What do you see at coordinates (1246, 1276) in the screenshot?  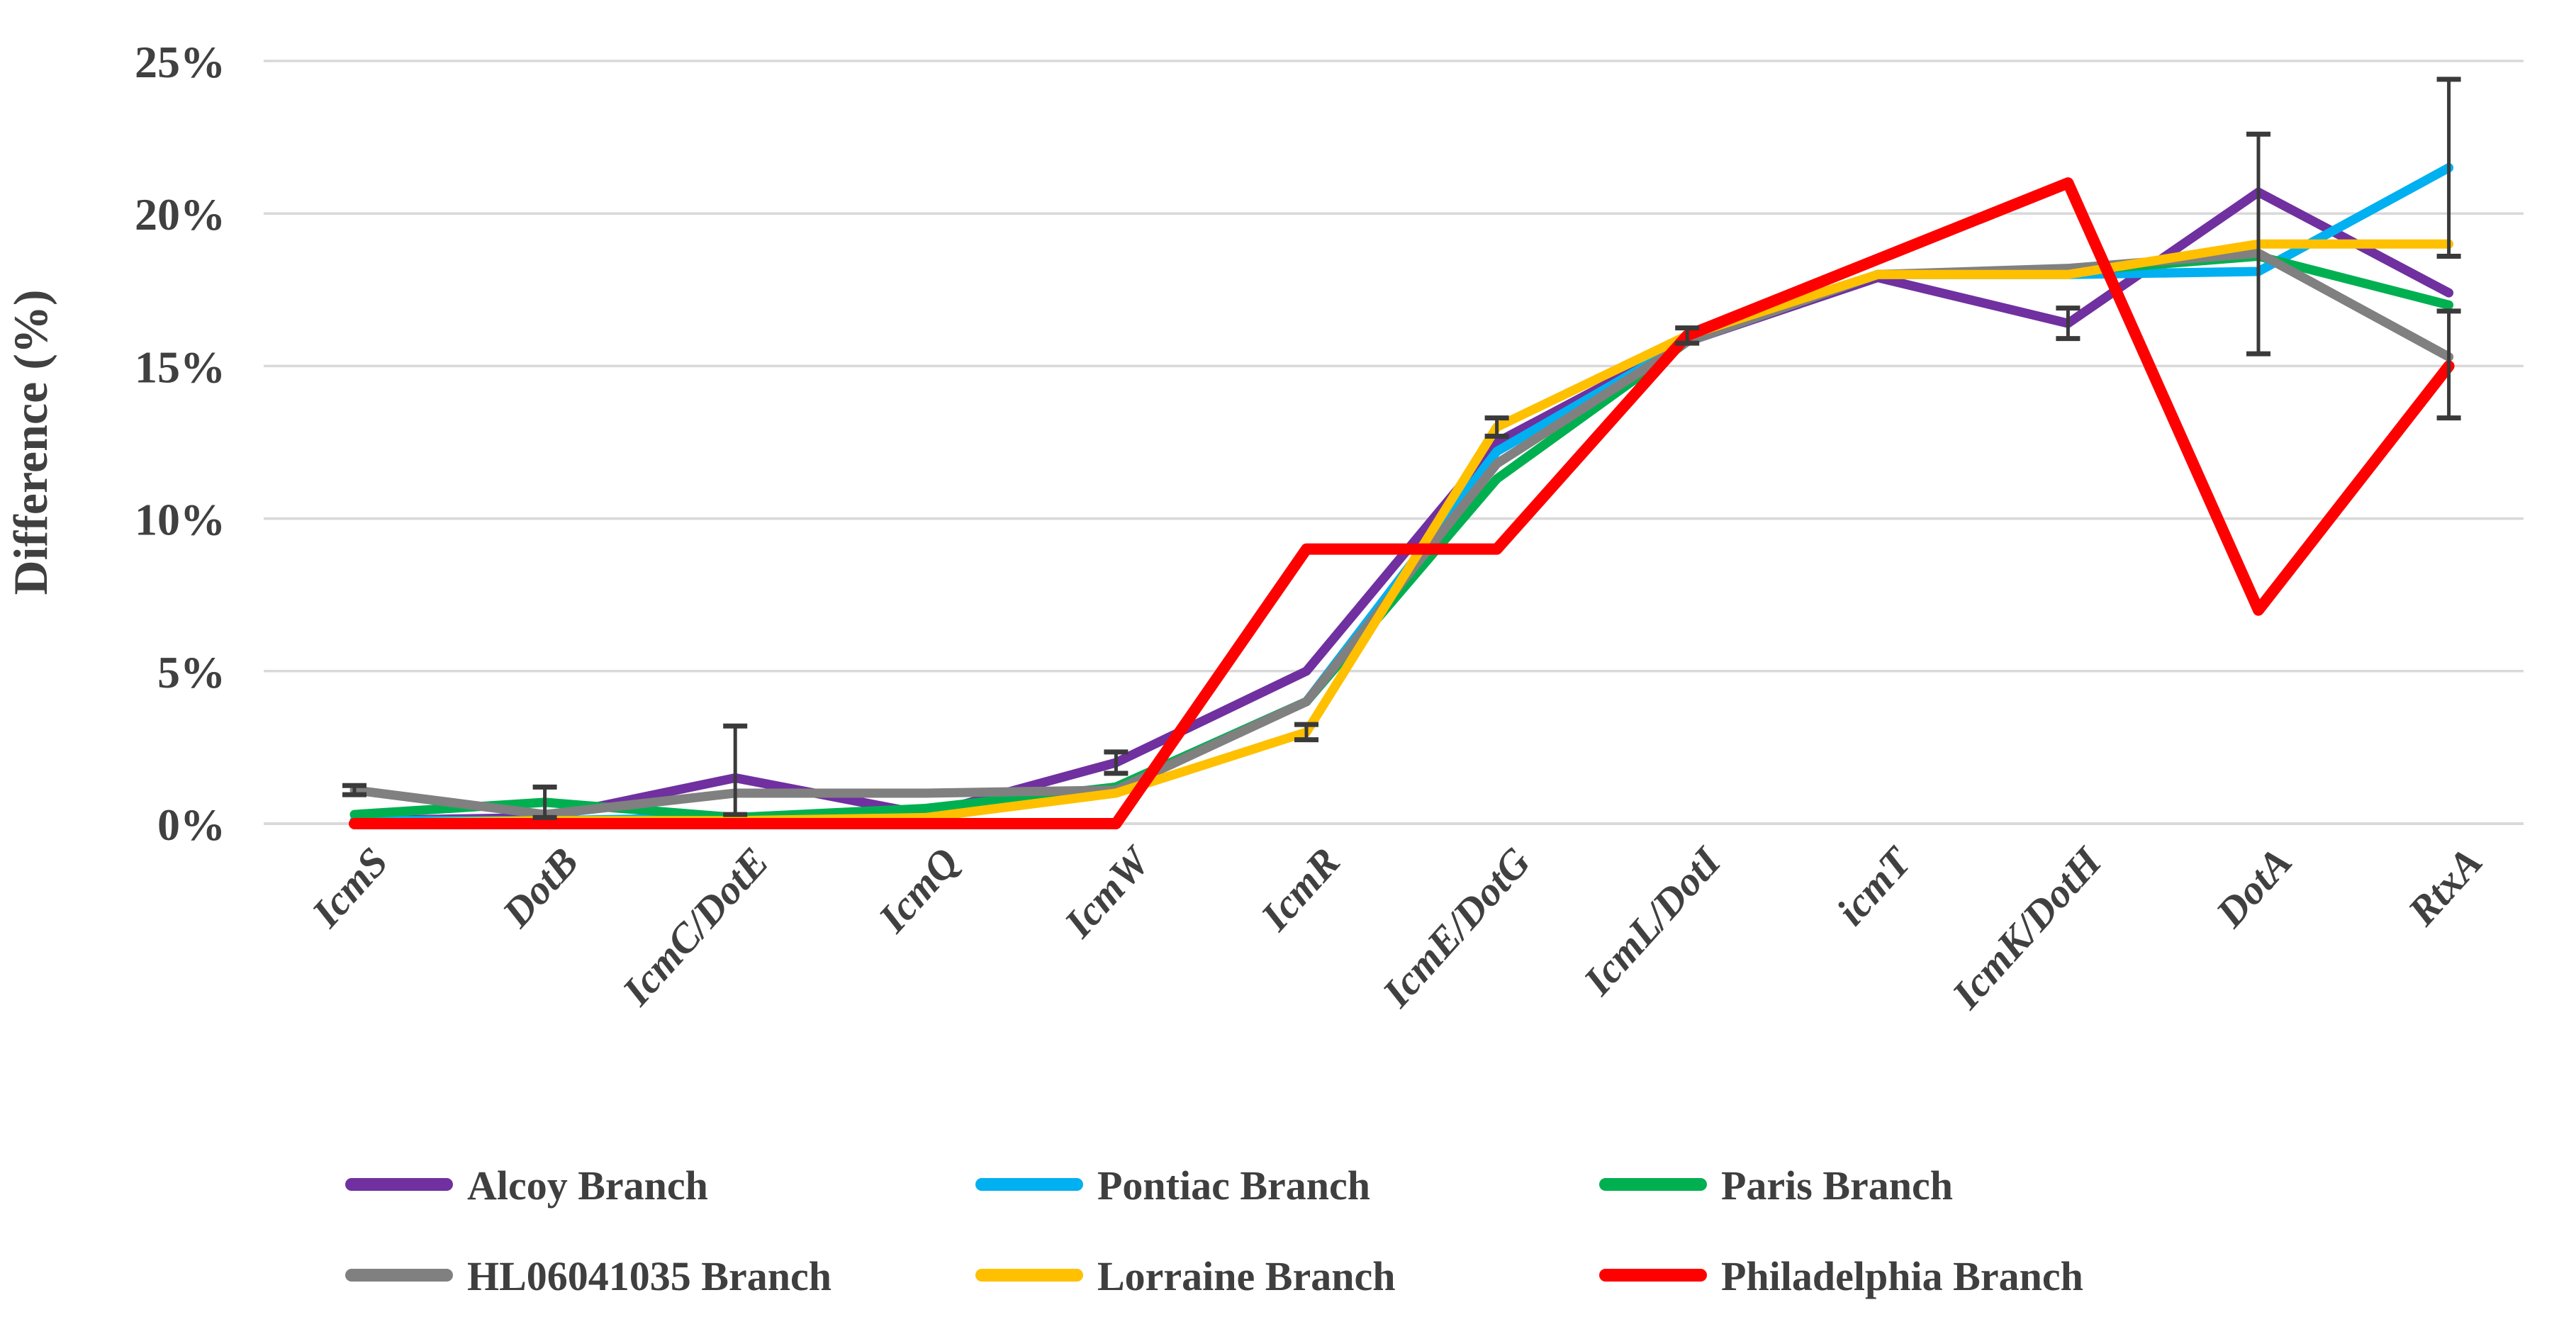 I see `legend-label: Lorraine Branch` at bounding box center [1246, 1276].